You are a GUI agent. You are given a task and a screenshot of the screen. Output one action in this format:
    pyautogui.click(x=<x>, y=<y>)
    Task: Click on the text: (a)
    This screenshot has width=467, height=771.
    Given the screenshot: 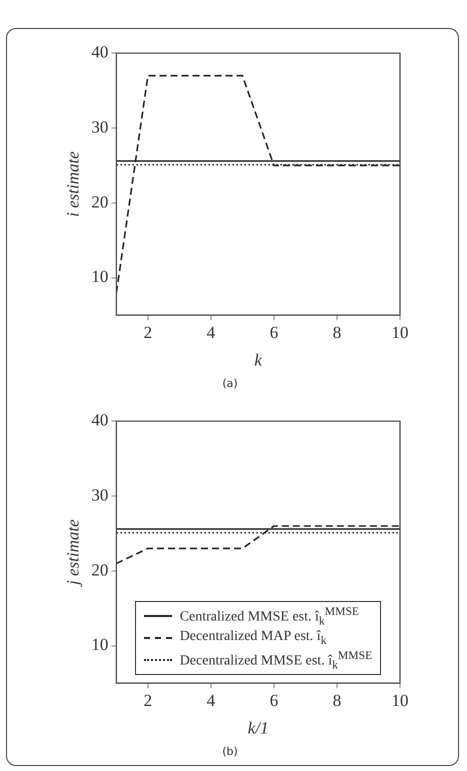 What is the action you would take?
    pyautogui.click(x=230, y=383)
    